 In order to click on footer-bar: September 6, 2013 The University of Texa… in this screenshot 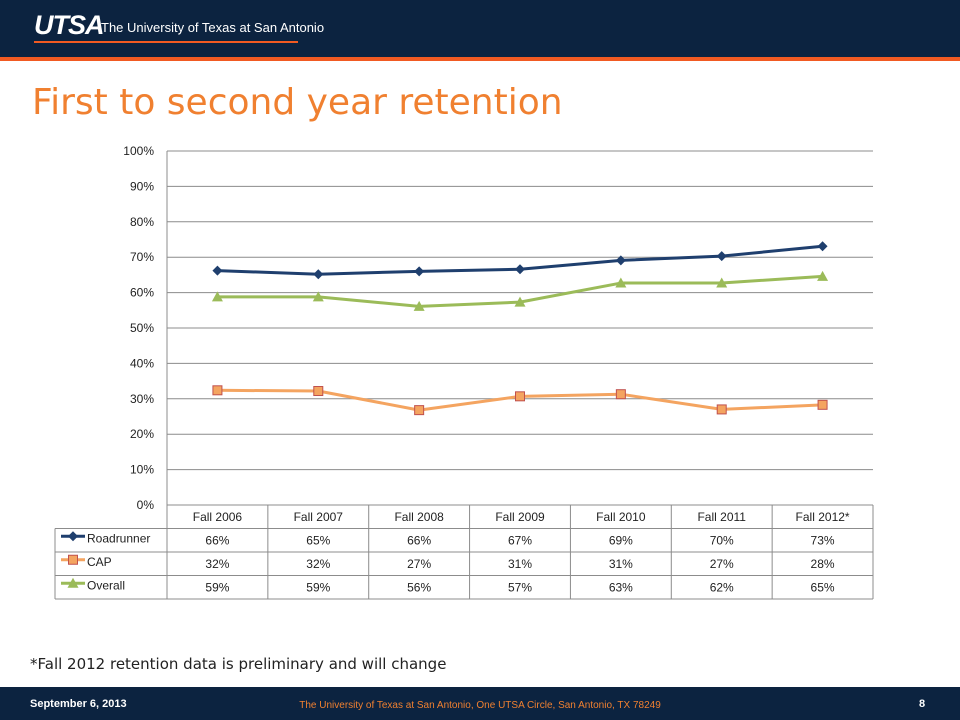, I will do `click(480, 703)`.